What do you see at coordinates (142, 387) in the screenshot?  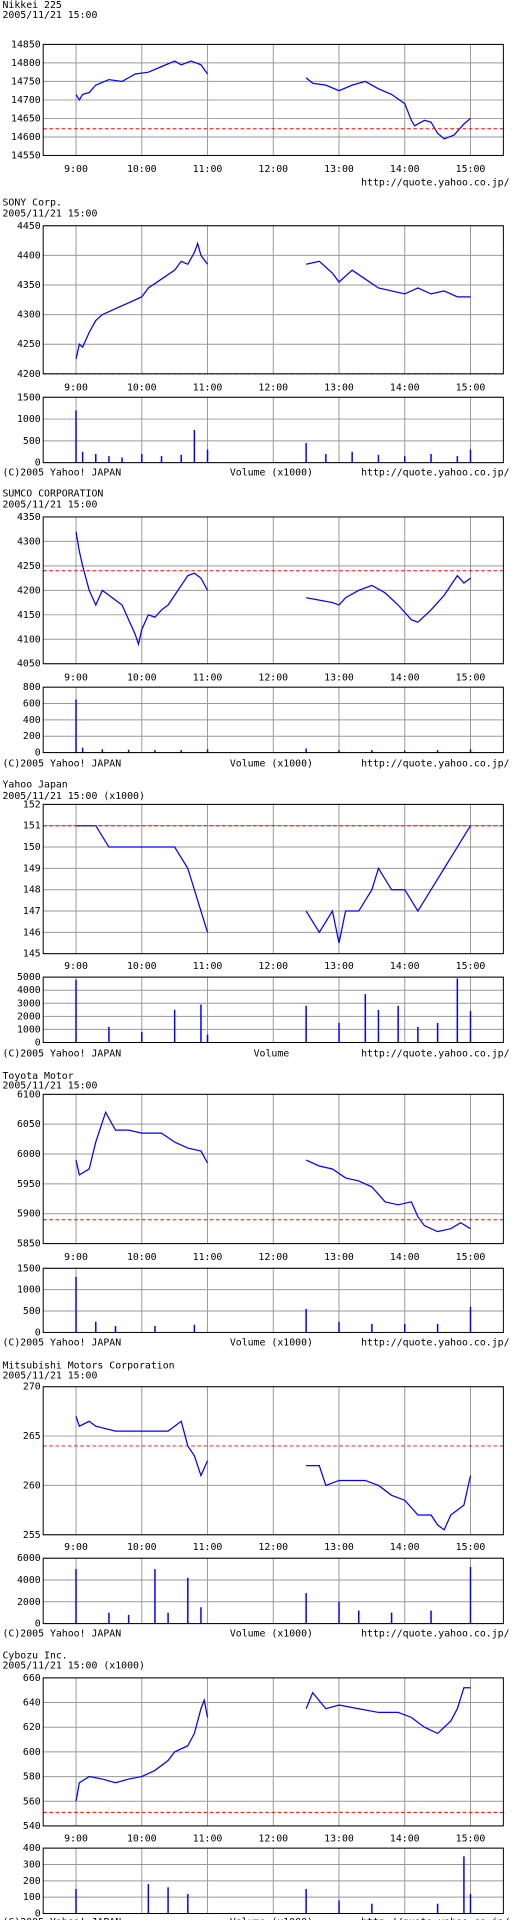 I see `x-tick-label: 10:00` at bounding box center [142, 387].